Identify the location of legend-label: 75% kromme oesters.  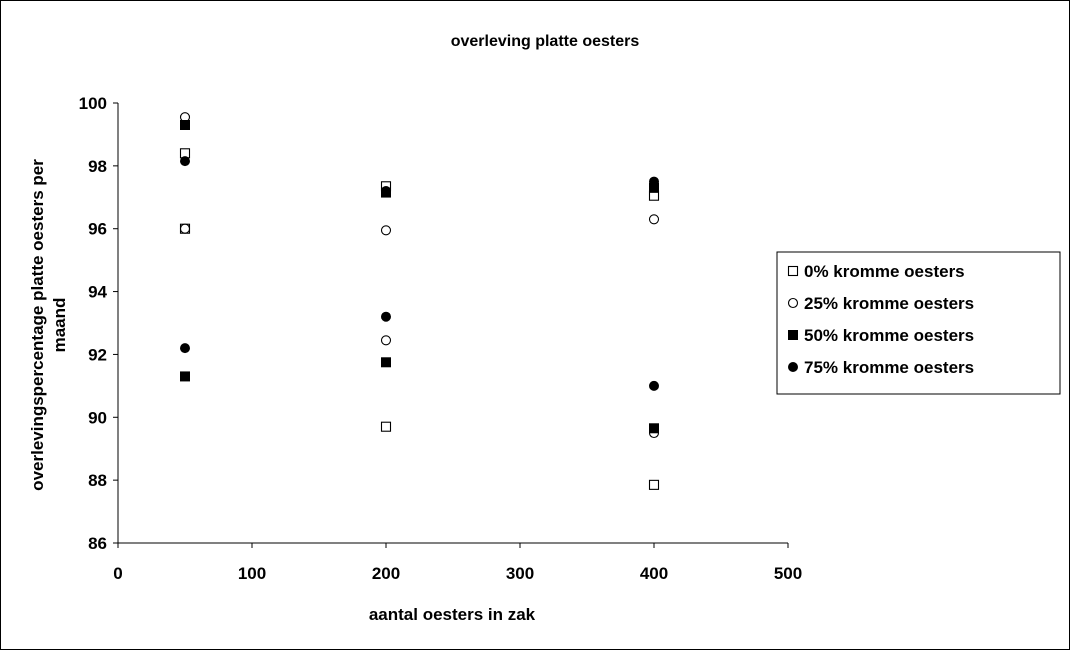
(889, 367).